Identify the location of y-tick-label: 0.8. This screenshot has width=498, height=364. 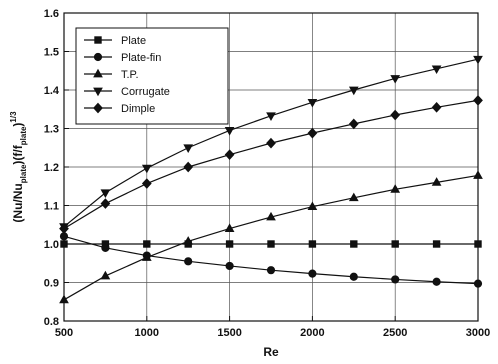
(51, 322).